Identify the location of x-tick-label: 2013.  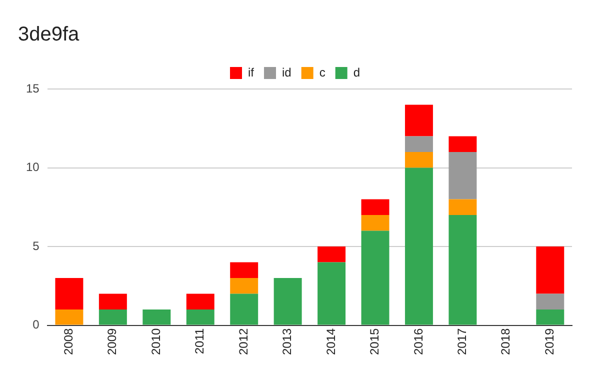
(287, 342).